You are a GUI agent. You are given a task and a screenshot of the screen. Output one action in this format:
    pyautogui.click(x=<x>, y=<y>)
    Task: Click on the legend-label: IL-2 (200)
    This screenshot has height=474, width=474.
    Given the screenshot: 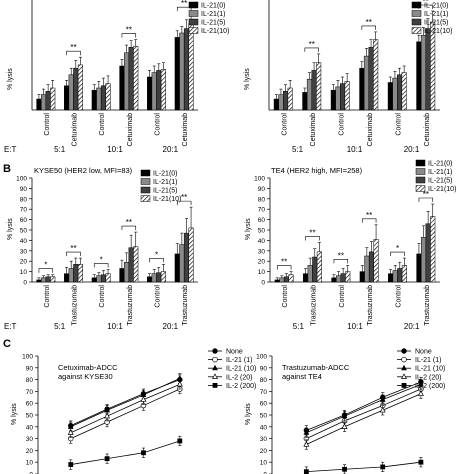 What is the action you would take?
    pyautogui.click(x=241, y=386)
    